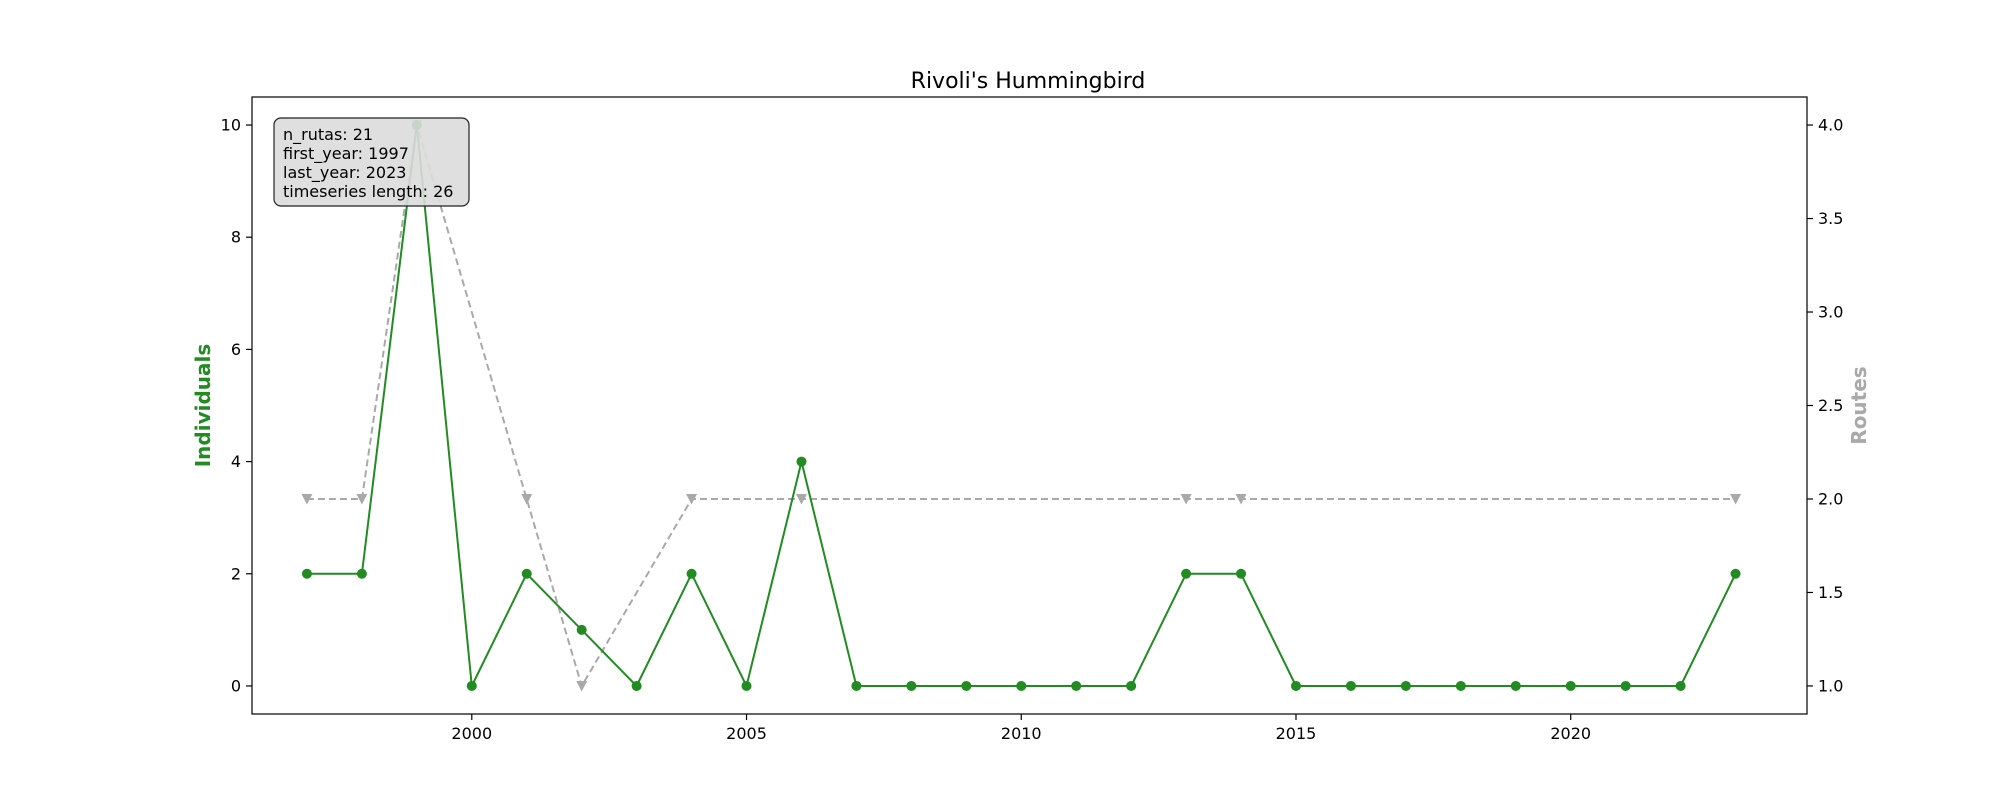 This screenshot has height=800, width=2000. What do you see at coordinates (911, 685) in the screenshot?
I see `point-individuals-2008` at bounding box center [911, 685].